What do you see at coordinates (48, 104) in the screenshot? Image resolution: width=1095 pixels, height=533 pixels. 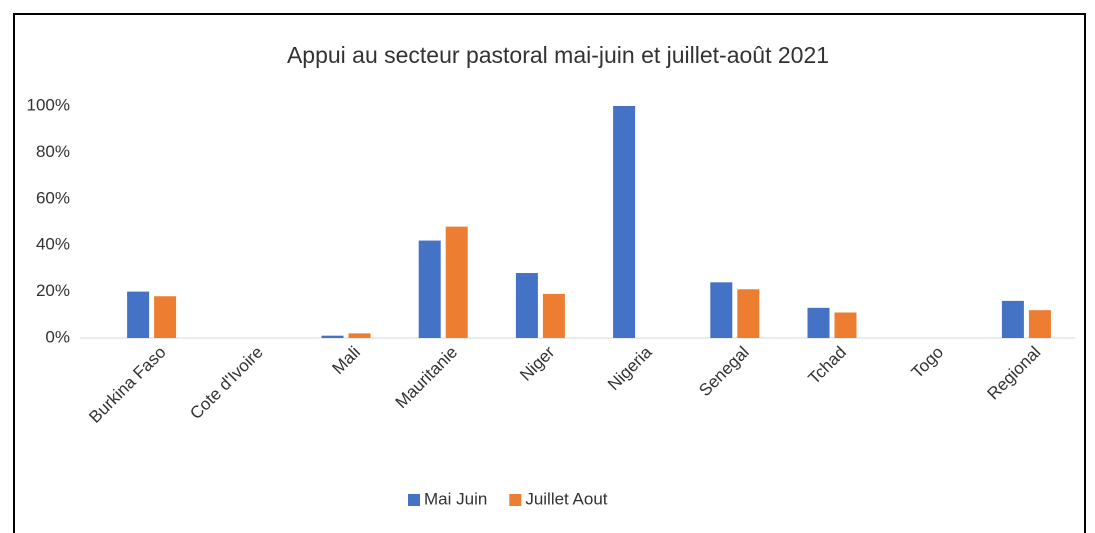 I see `y-tick-label: 100%` at bounding box center [48, 104].